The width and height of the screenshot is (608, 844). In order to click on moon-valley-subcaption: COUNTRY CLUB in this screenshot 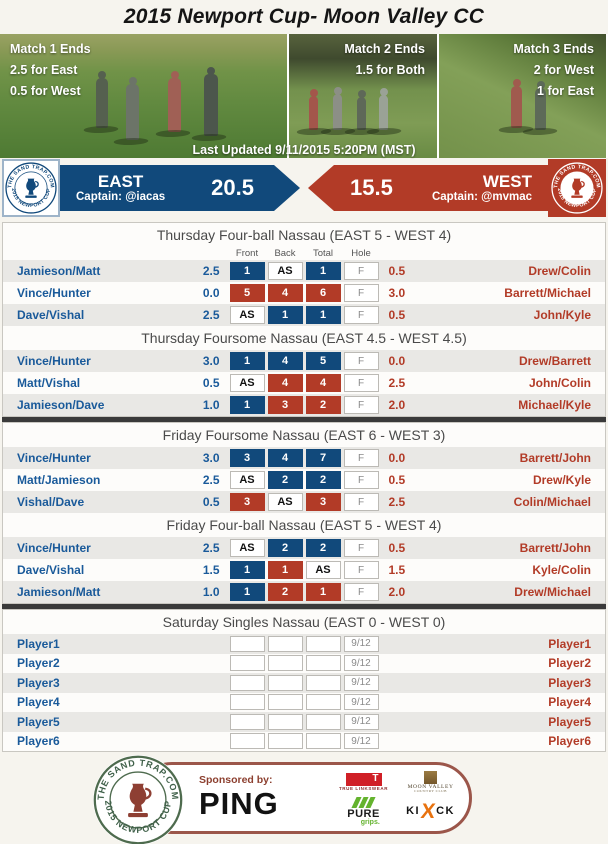, I will do `click(430, 791)`.